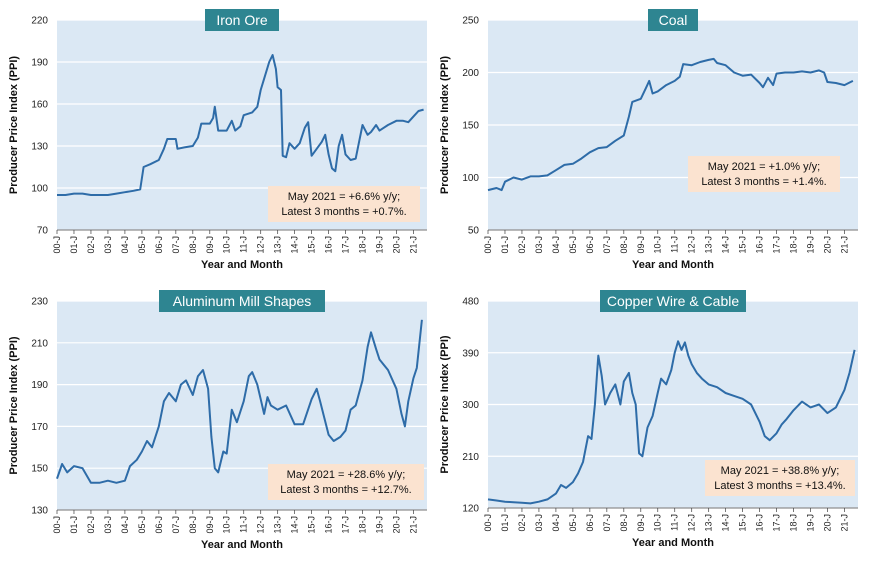 The width and height of the screenshot is (870, 566). What do you see at coordinates (43, 231) in the screenshot?
I see `y-tick-label: 70` at bounding box center [43, 231].